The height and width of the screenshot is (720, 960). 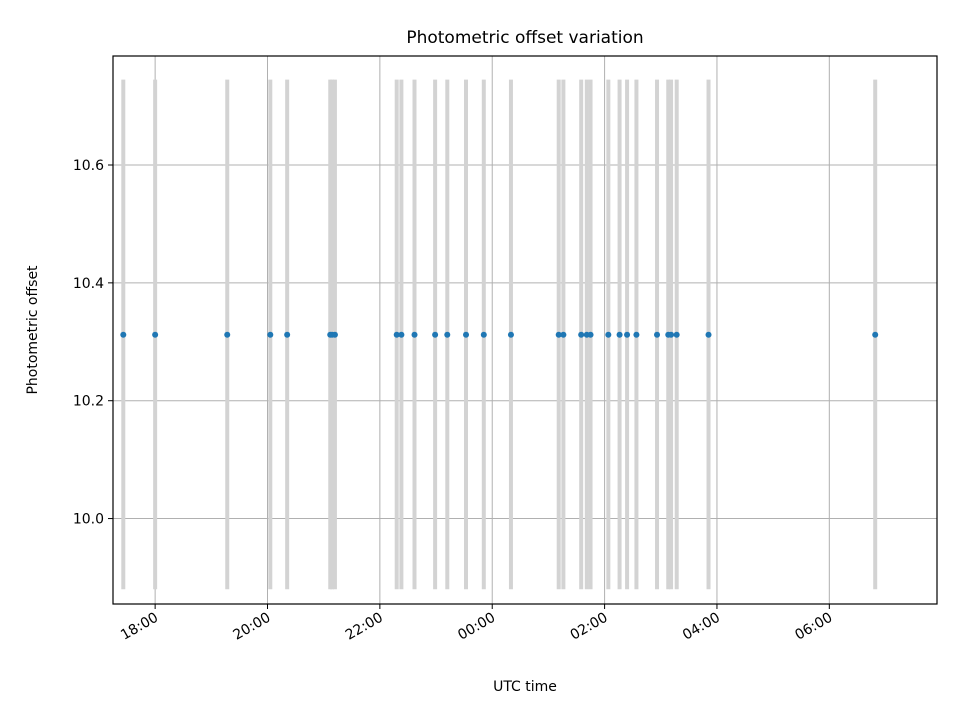 What do you see at coordinates (88, 166) in the screenshot?
I see `y-tick-label: 10.6` at bounding box center [88, 166].